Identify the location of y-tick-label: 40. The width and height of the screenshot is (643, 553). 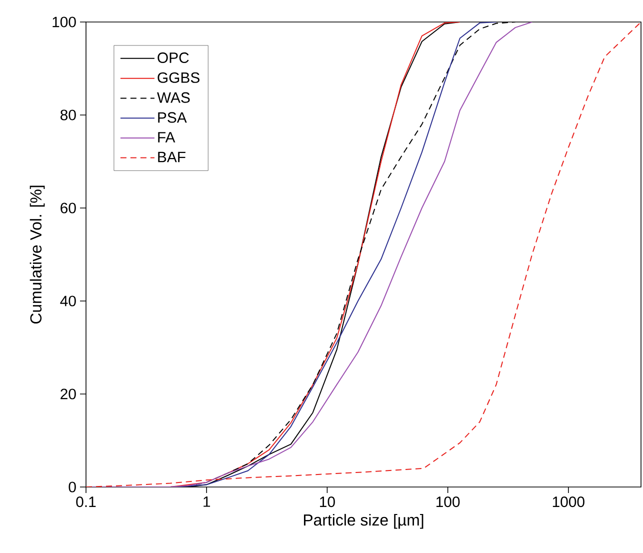
(68, 301).